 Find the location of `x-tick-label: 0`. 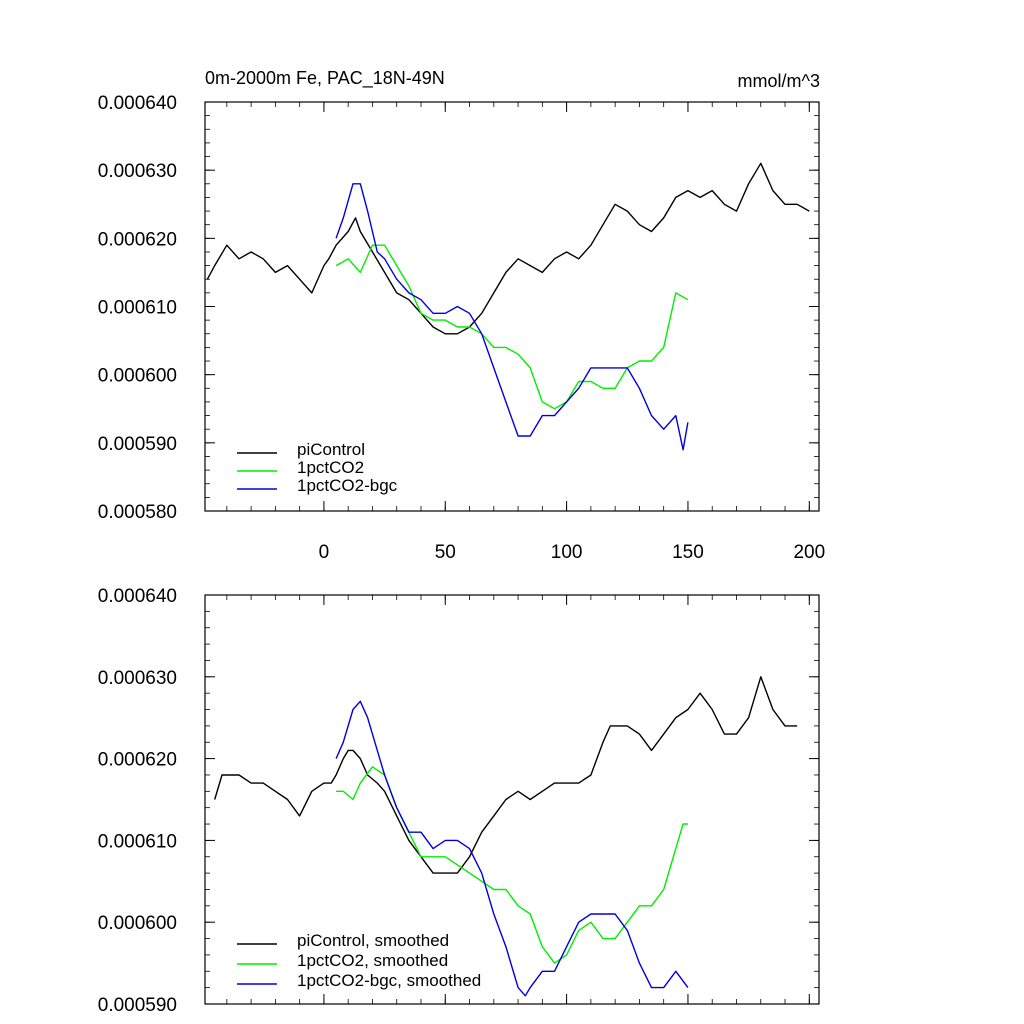

x-tick-label: 0 is located at coordinates (324, 552).